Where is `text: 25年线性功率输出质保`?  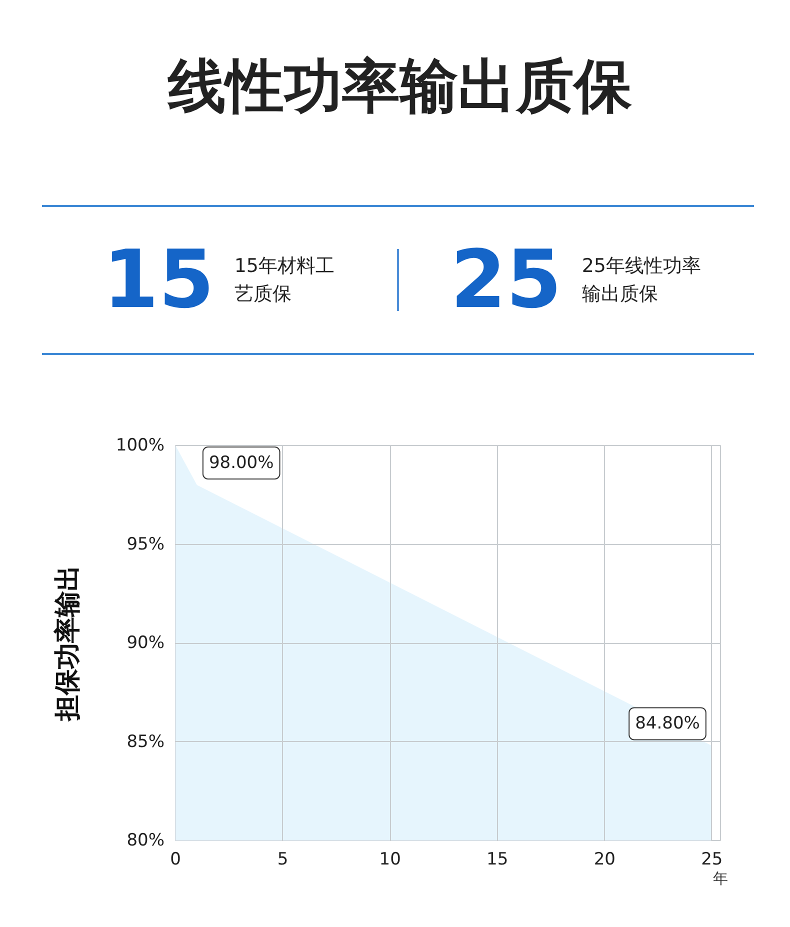
text: 25年线性功率输出质保 is located at coordinates (642, 280).